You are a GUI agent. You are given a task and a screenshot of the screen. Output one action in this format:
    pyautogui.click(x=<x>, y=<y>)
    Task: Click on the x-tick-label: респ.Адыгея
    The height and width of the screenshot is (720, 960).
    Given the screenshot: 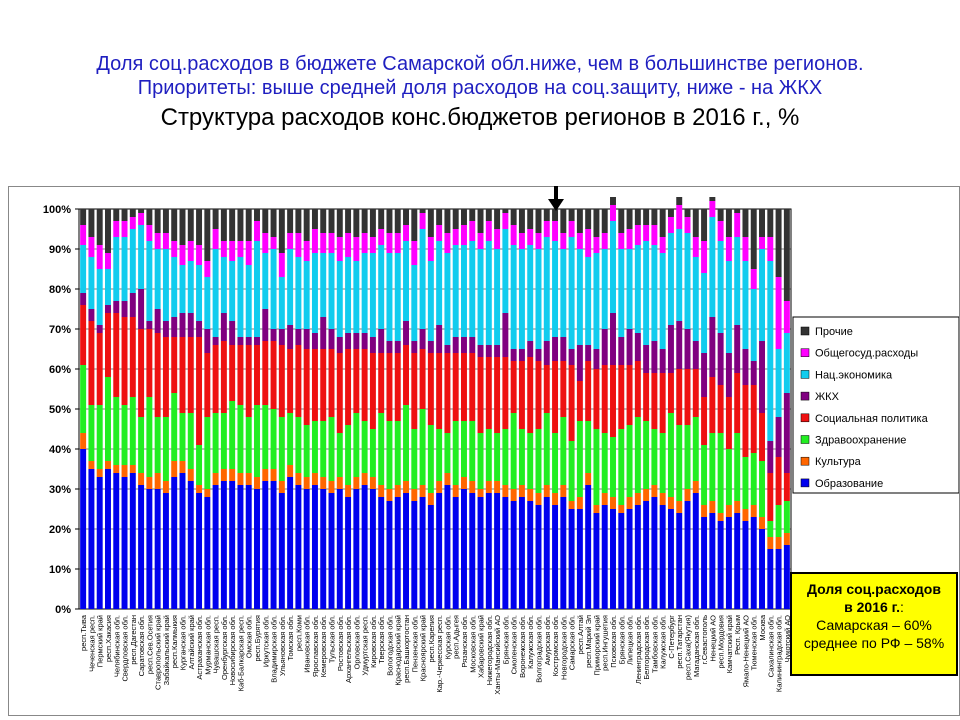 What is the action you would take?
    pyautogui.click(x=456, y=637)
    